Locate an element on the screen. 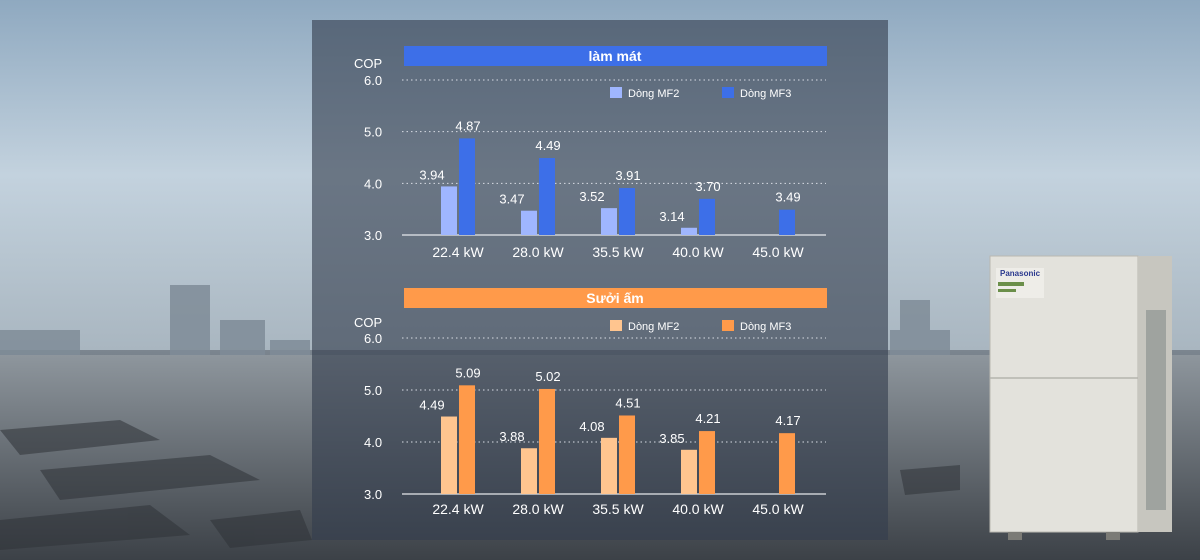 This screenshot has width=1200, height=560. data-label: 3.88 is located at coordinates (511, 436).